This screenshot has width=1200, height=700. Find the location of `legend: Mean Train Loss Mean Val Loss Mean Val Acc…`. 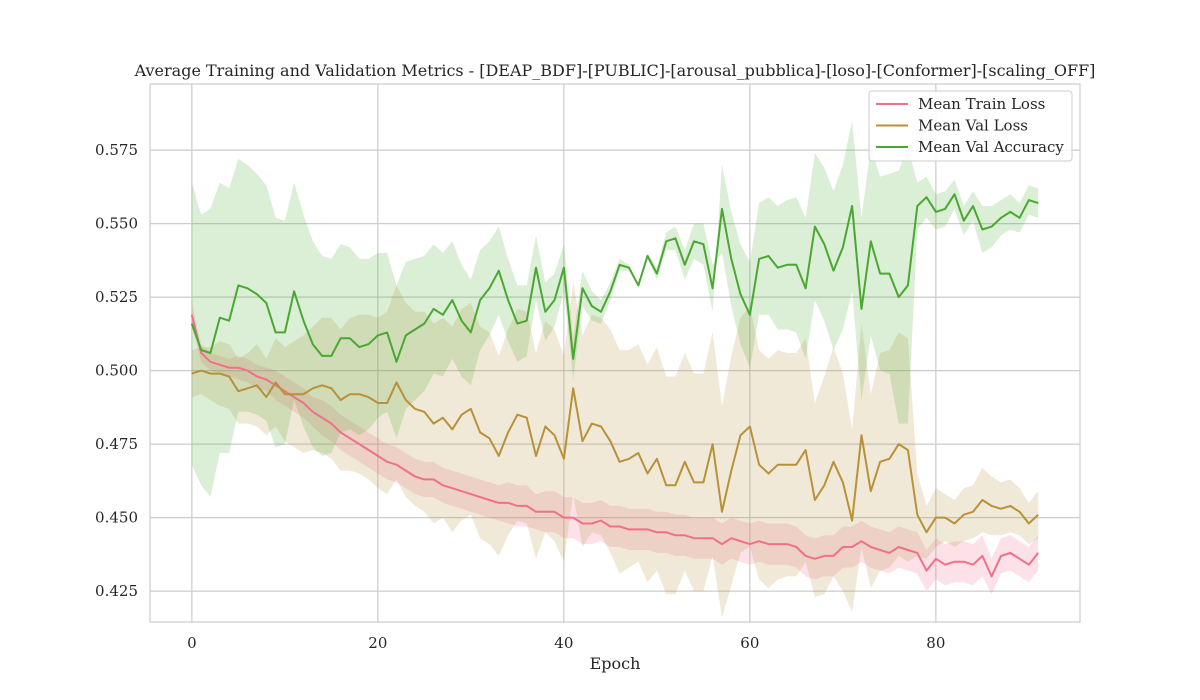

legend: Mean Train Loss Mean Val Loss Mean Val Acc… is located at coordinates (970, 126).